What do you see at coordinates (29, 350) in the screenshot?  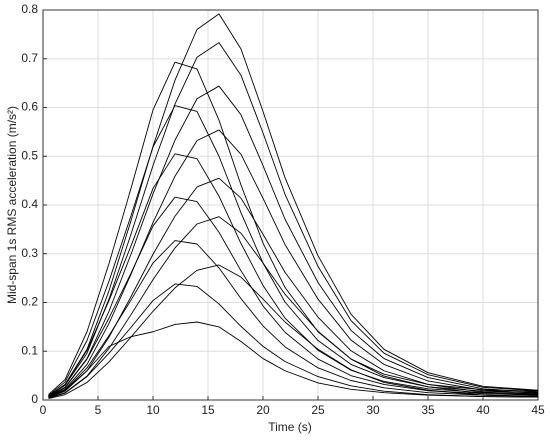 I see `y-tick-label: 0.1` at bounding box center [29, 350].